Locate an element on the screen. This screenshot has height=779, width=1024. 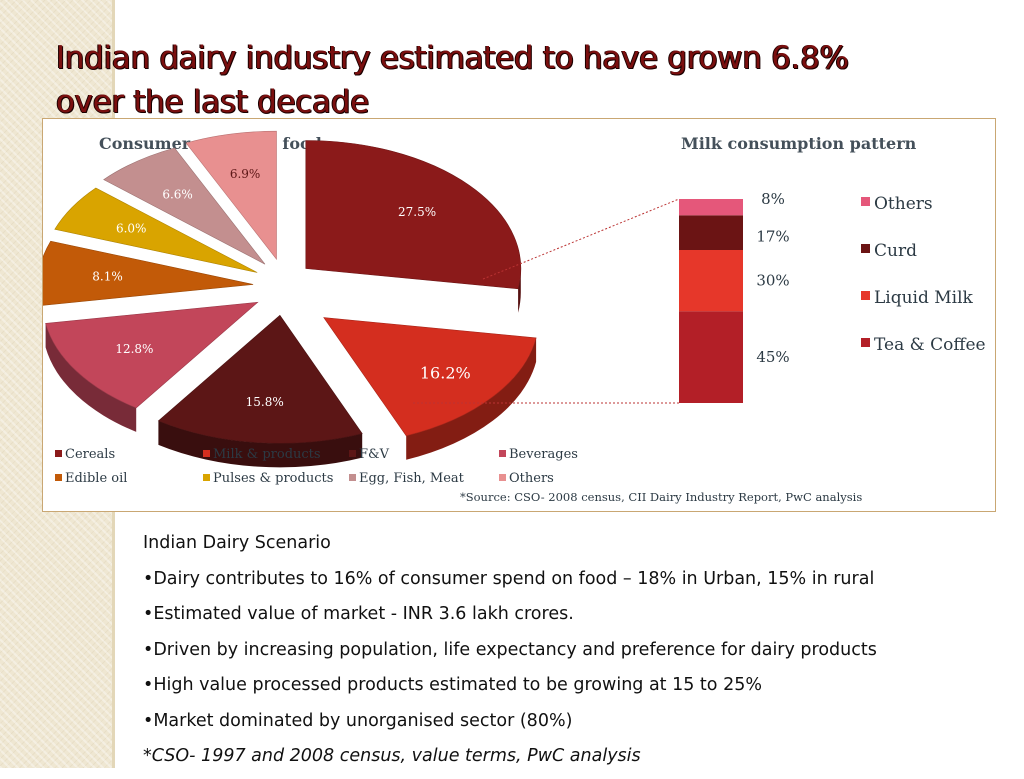
bar-segment-curd is located at coordinates (711, 232).